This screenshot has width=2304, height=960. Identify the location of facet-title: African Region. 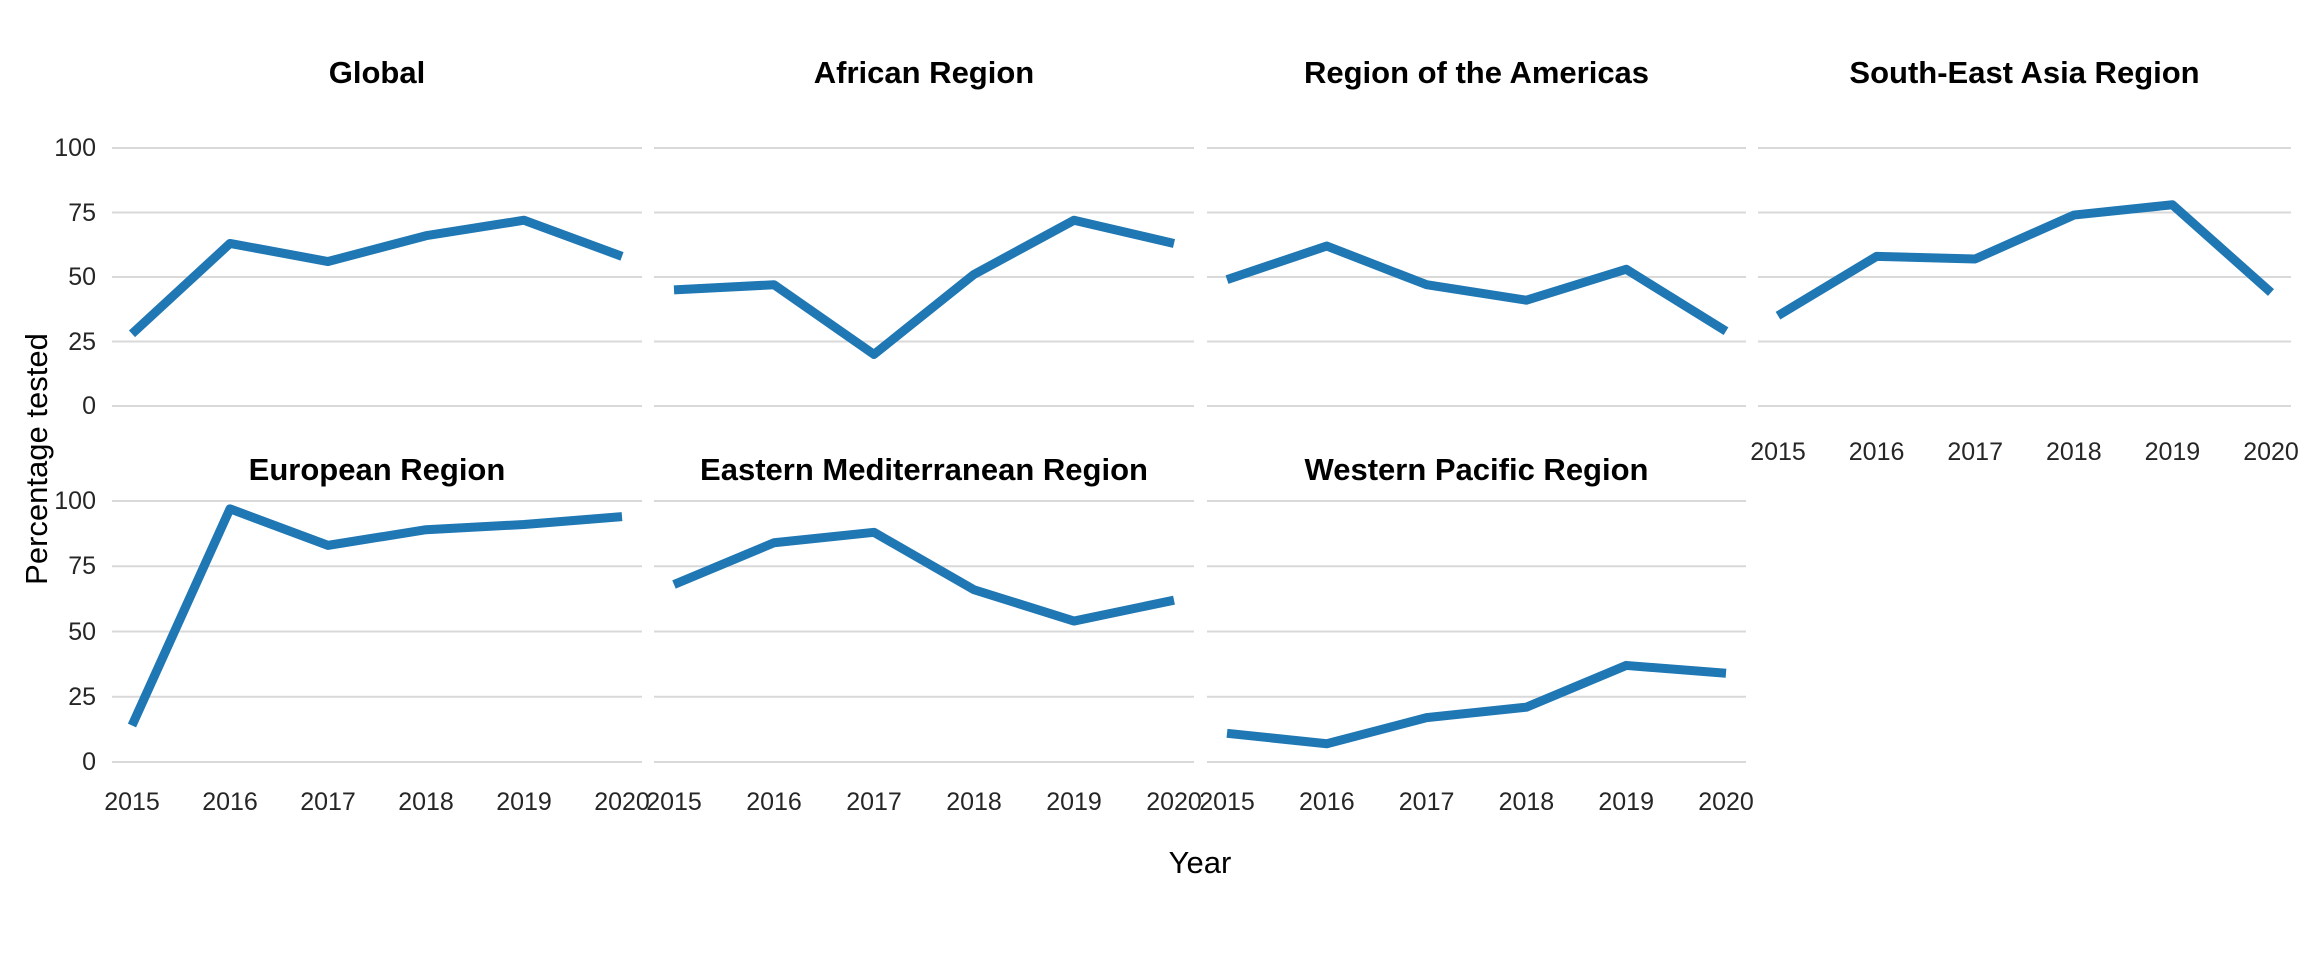
(924, 72).